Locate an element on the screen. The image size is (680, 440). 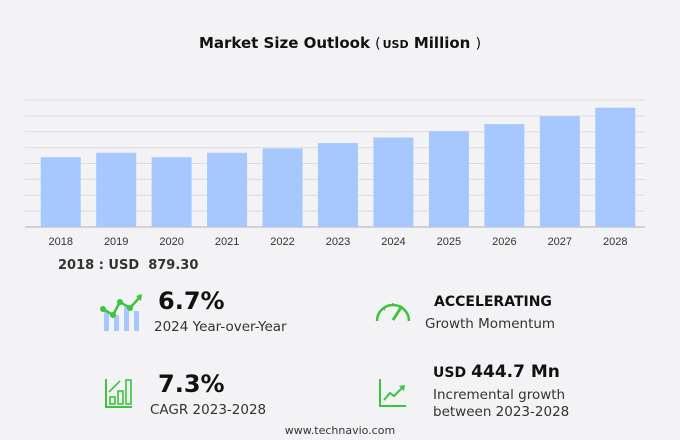
bar-2020 is located at coordinates (171, 192).